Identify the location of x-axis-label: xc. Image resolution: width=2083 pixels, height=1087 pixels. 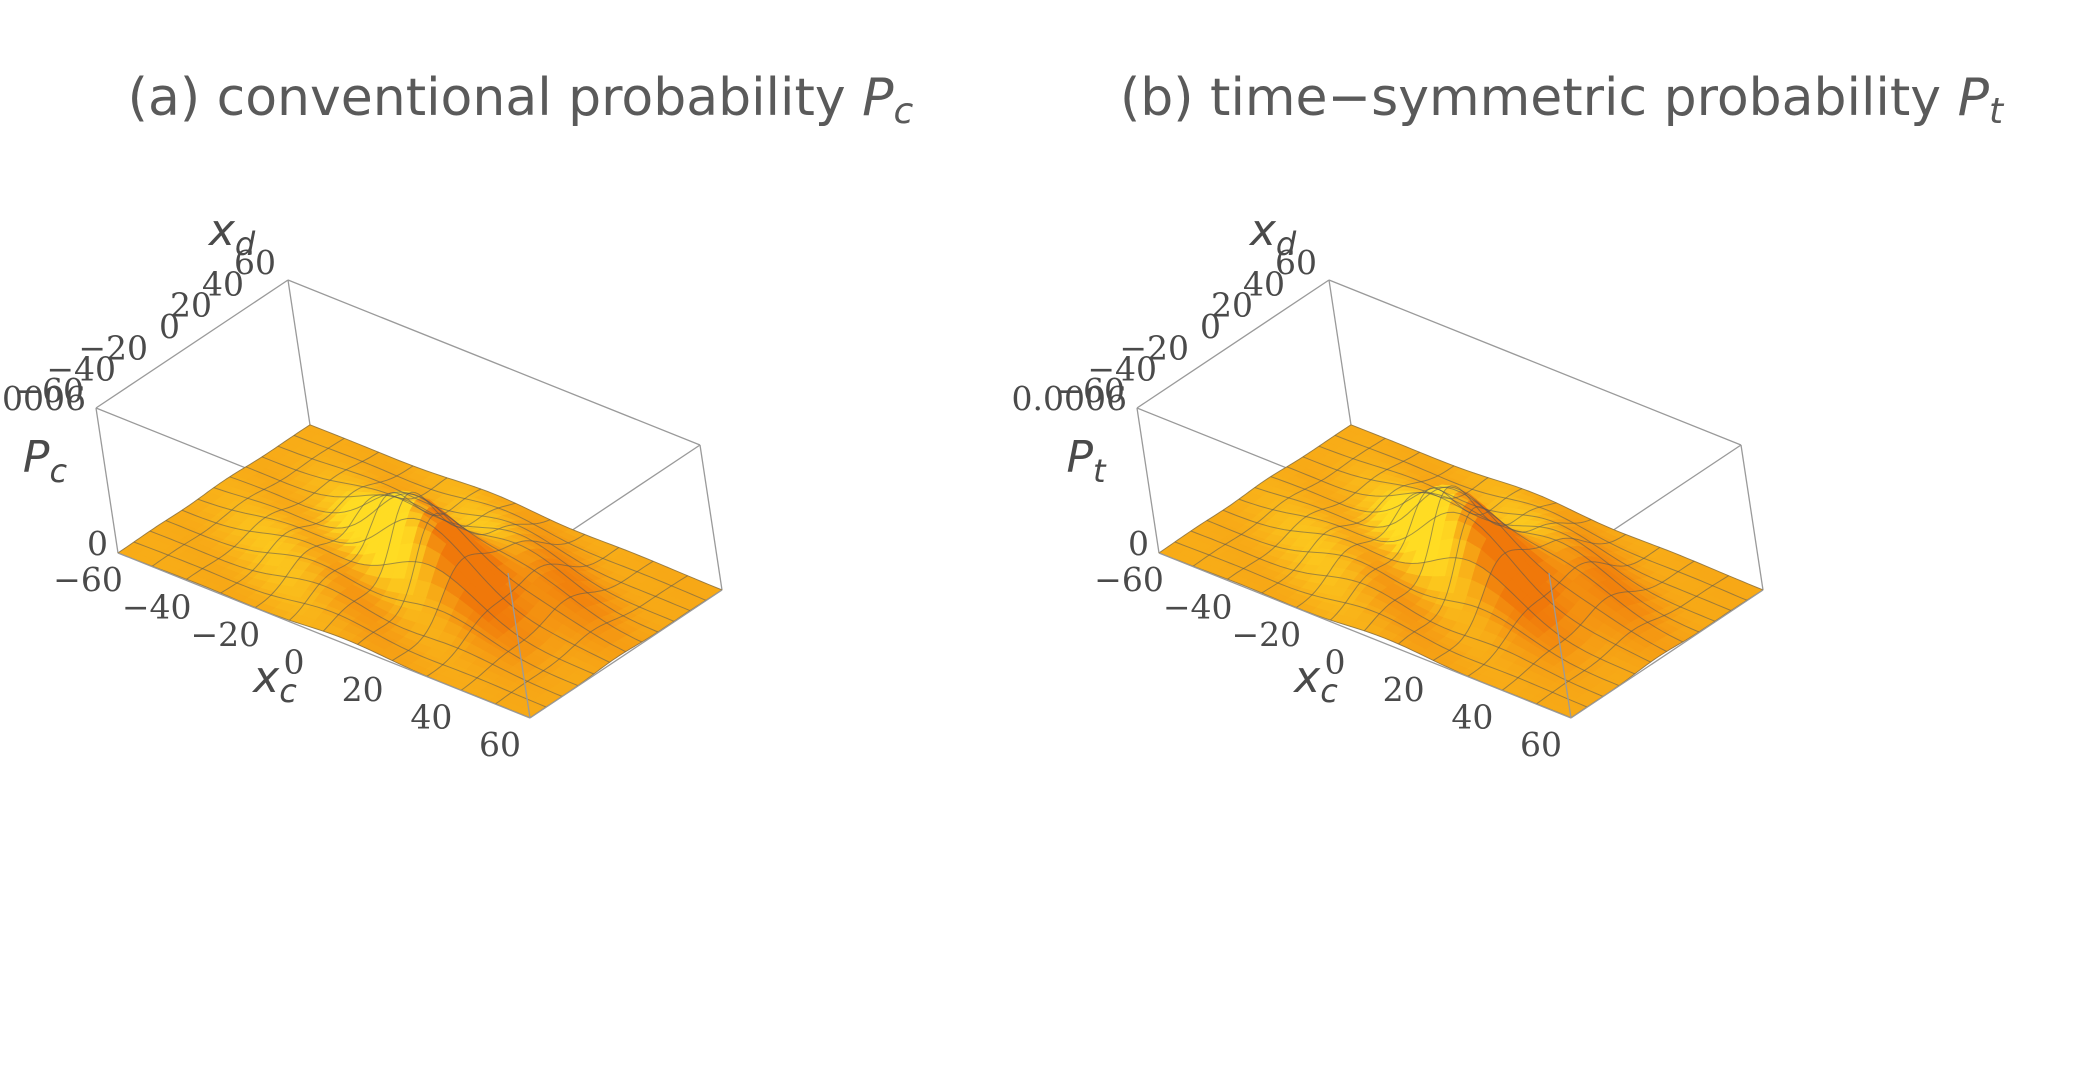
(1315, 681).